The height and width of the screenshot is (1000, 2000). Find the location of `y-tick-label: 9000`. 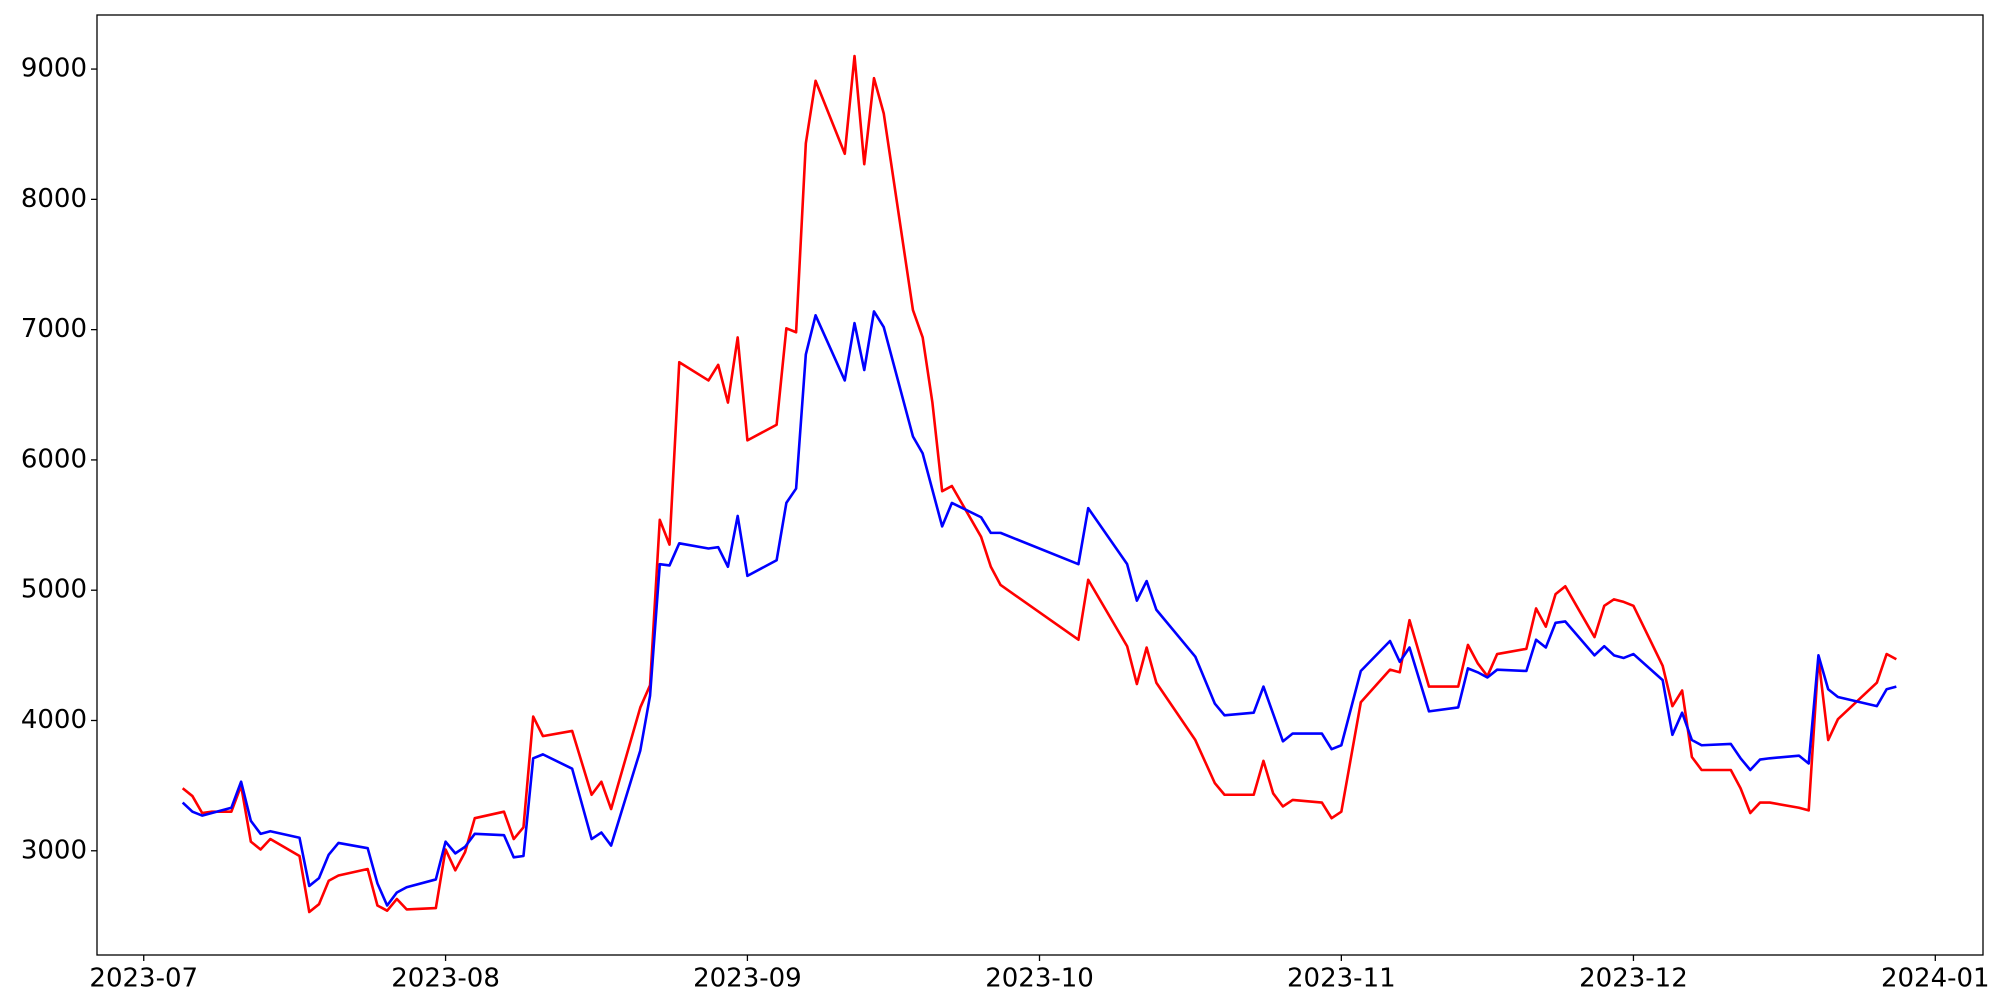

y-tick-label: 9000 is located at coordinates (54, 69).